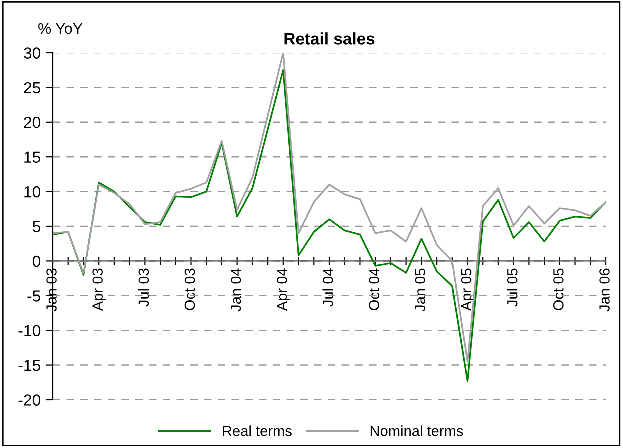  Describe the element at coordinates (328, 287) in the screenshot. I see `x-tick-label: Jul 04` at that location.